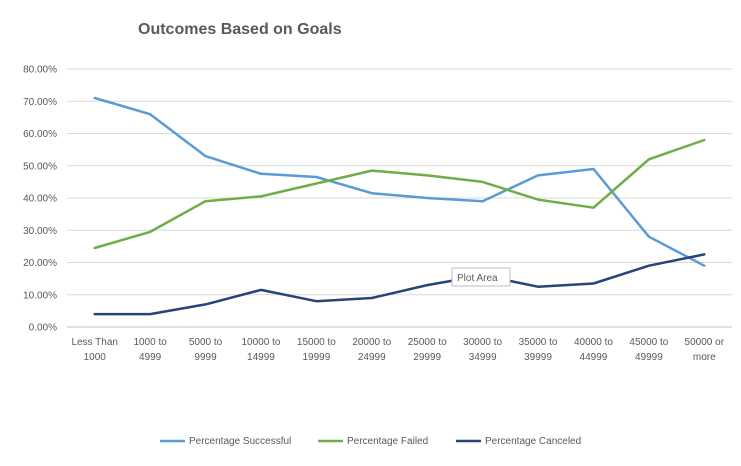 The height and width of the screenshot is (466, 741). What do you see at coordinates (705, 342) in the screenshot?
I see `x-tick-label: 50000 or` at bounding box center [705, 342].